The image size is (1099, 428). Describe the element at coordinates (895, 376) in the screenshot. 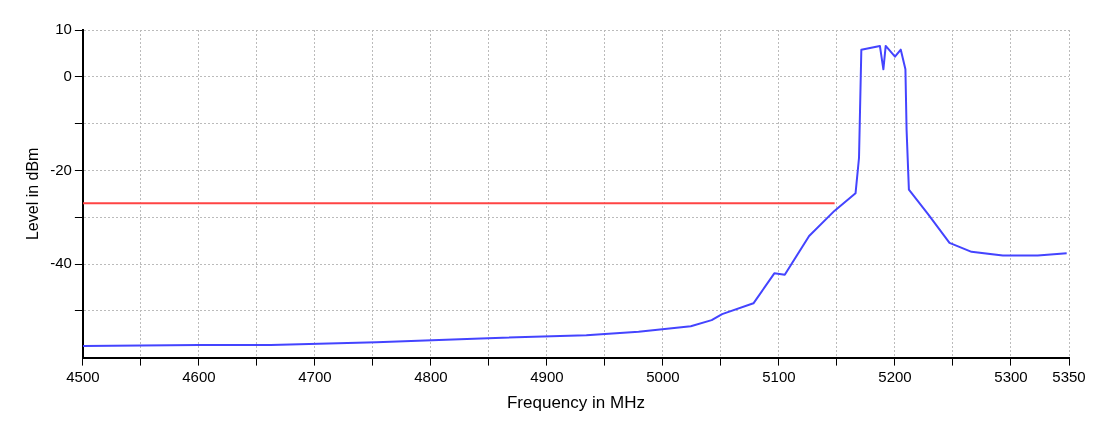

I see `x-tick-label: 5200` at that location.